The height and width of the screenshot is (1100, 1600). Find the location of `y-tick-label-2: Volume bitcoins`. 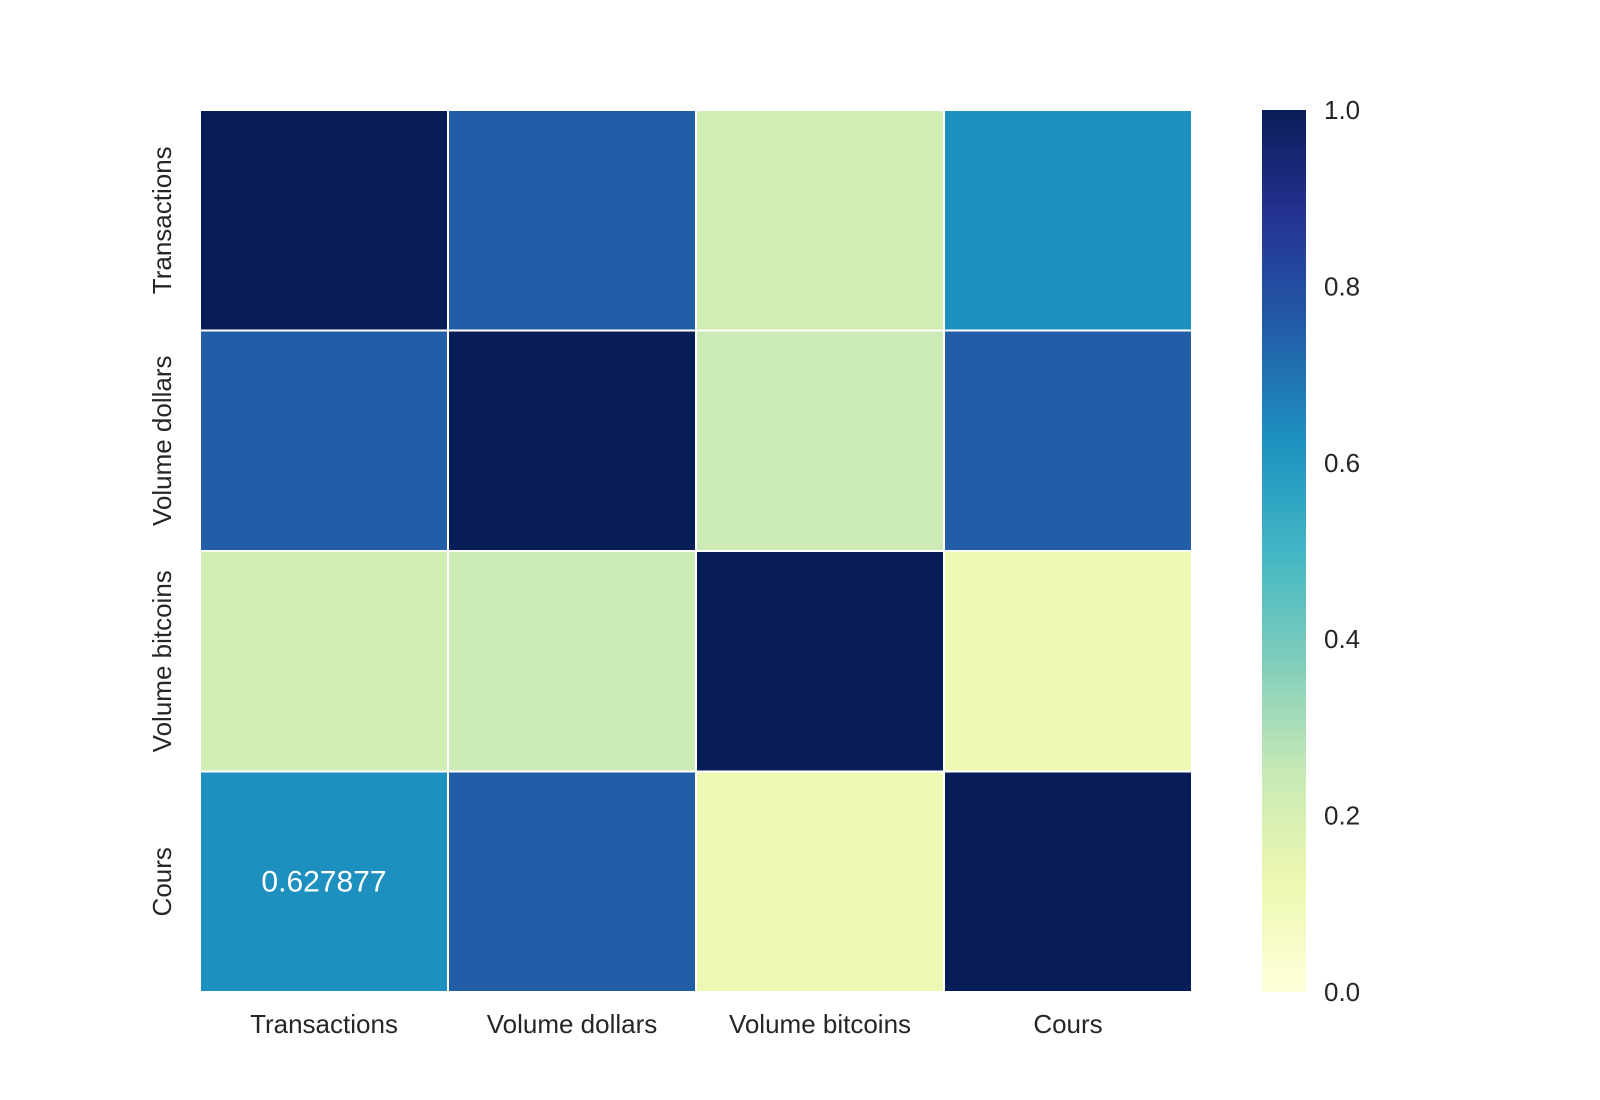

y-tick-label-2: Volume bitcoins is located at coordinates (162, 661).